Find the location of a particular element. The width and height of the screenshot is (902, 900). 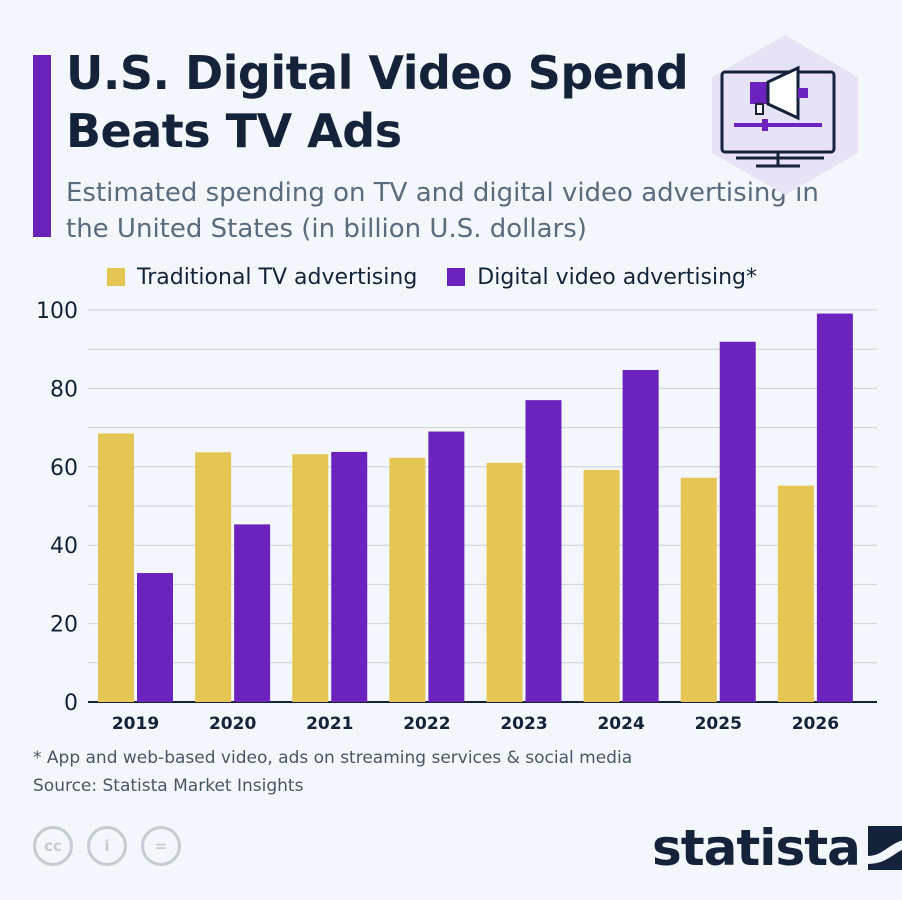

y-tick-label: 20 is located at coordinates (64, 625).